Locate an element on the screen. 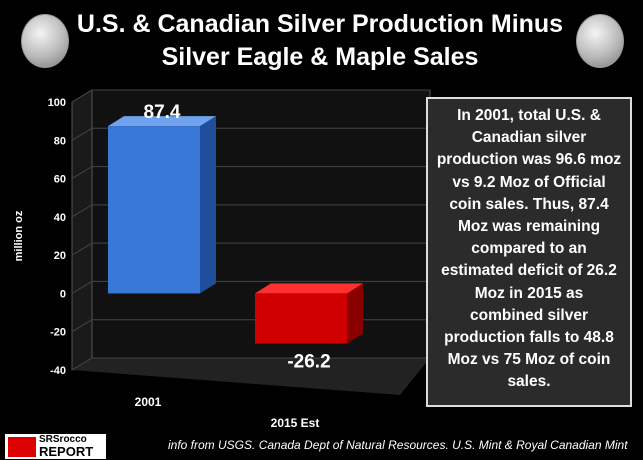 The width and height of the screenshot is (643, 460). data-label: 87.4 is located at coordinates (162, 112).